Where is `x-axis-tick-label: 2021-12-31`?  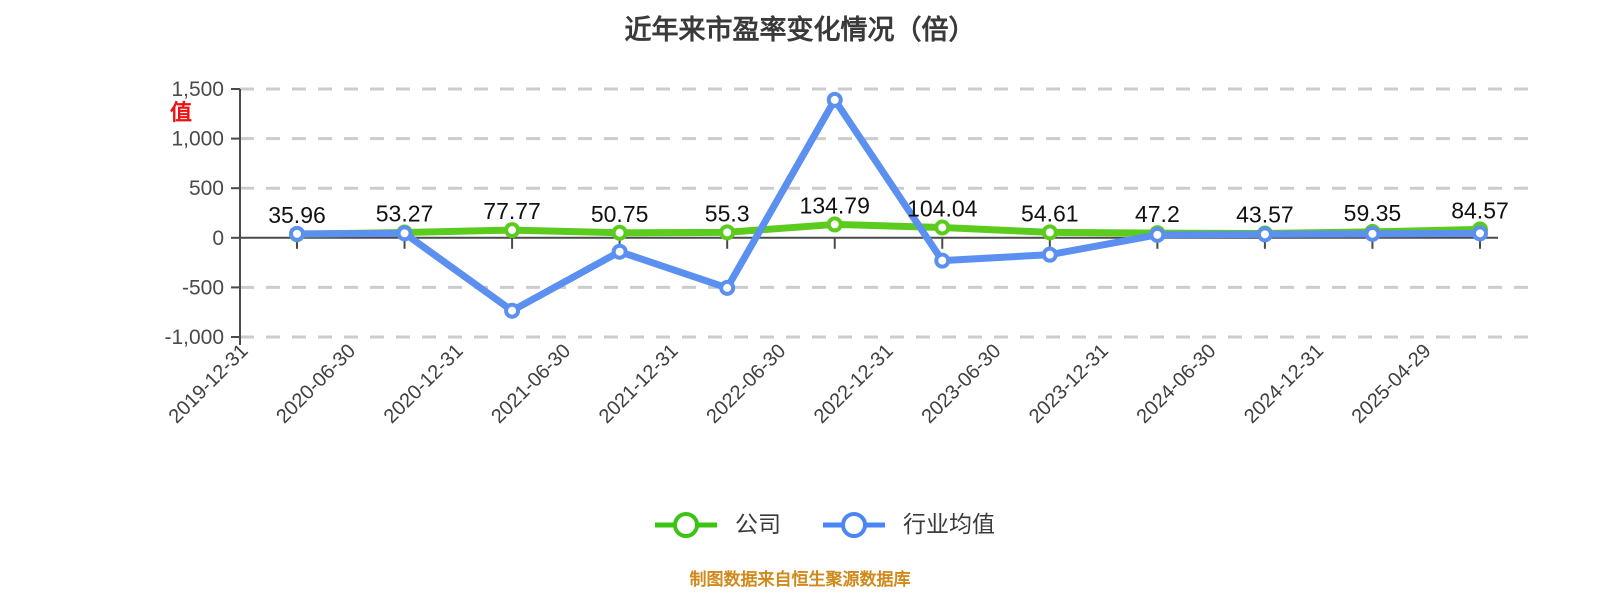 x-axis-tick-label: 2021-12-31 is located at coordinates (639, 384).